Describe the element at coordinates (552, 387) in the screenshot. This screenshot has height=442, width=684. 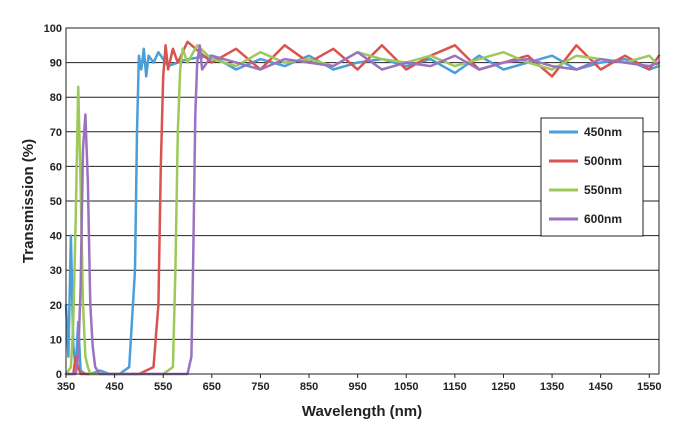
I see `x-tick-label: 1350` at that location.